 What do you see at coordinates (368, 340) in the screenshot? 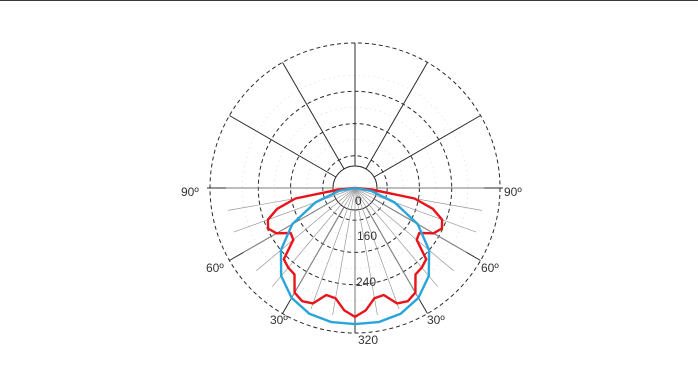
I see `radial-tick-label-320: 320` at bounding box center [368, 340].